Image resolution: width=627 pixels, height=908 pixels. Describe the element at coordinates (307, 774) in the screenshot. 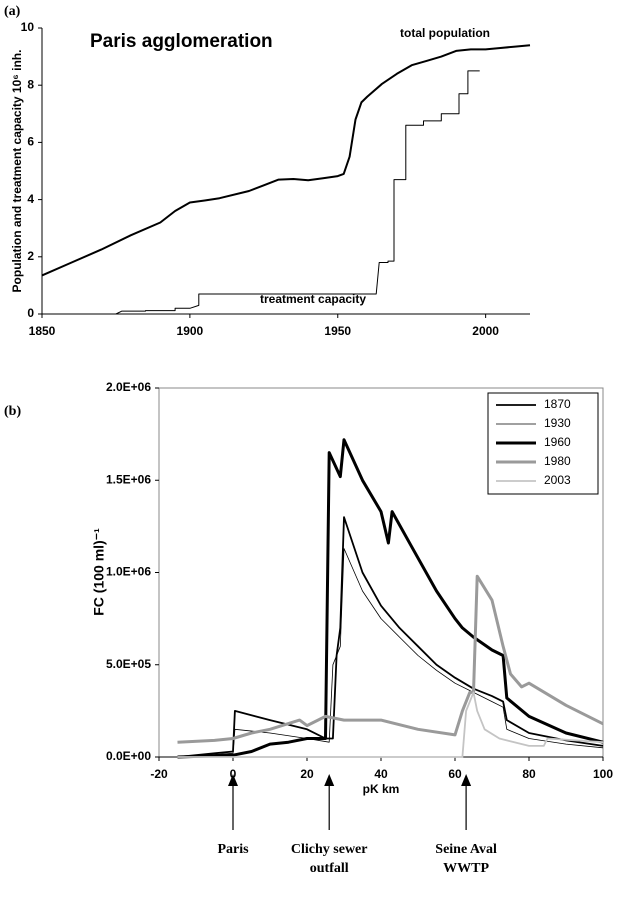

I see `x-tick-label: 20` at that location.